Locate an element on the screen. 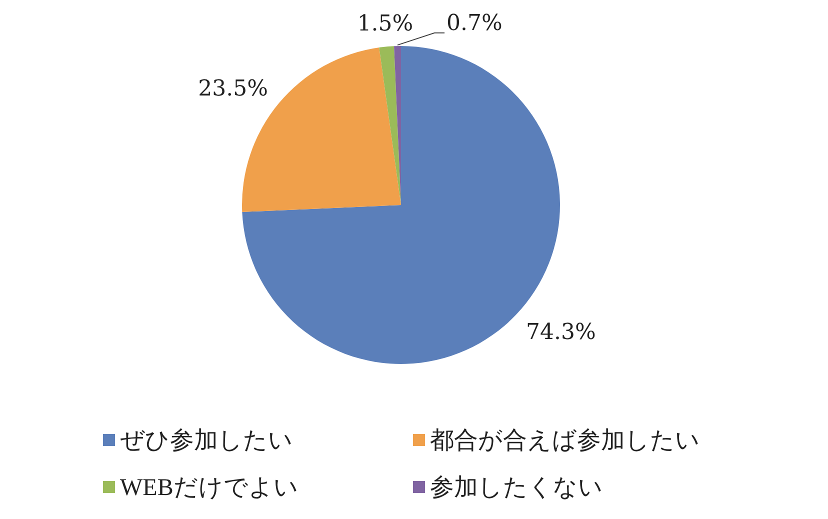 Image resolution: width=828 pixels, height=519 pixels. data-label: 1.5% is located at coordinates (385, 24).